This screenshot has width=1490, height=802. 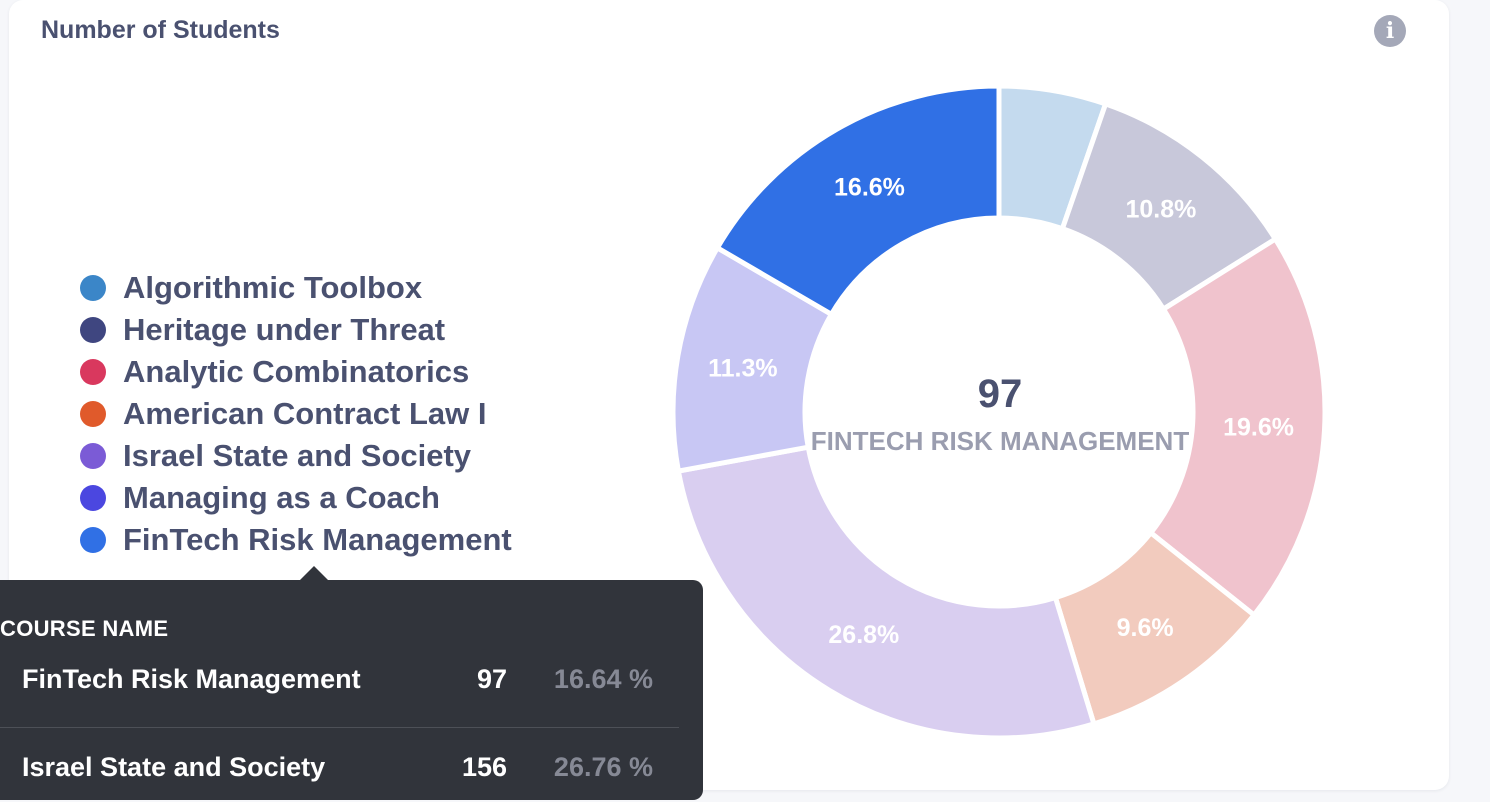 What do you see at coordinates (84, 628) in the screenshot?
I see `tooltip-header: COURSE NAME` at bounding box center [84, 628].